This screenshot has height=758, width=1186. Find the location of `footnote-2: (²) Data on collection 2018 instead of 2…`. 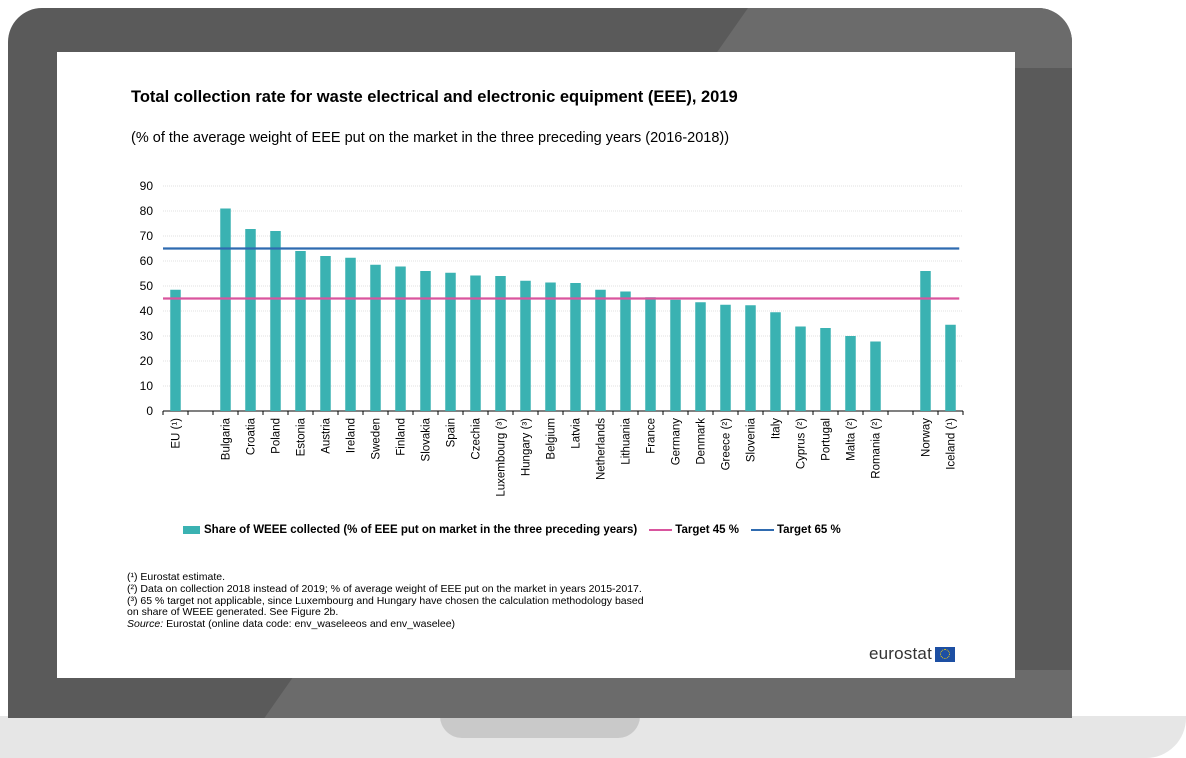

footnote-2: (²) Data on collection 2018 instead of 2… is located at coordinates (384, 588).